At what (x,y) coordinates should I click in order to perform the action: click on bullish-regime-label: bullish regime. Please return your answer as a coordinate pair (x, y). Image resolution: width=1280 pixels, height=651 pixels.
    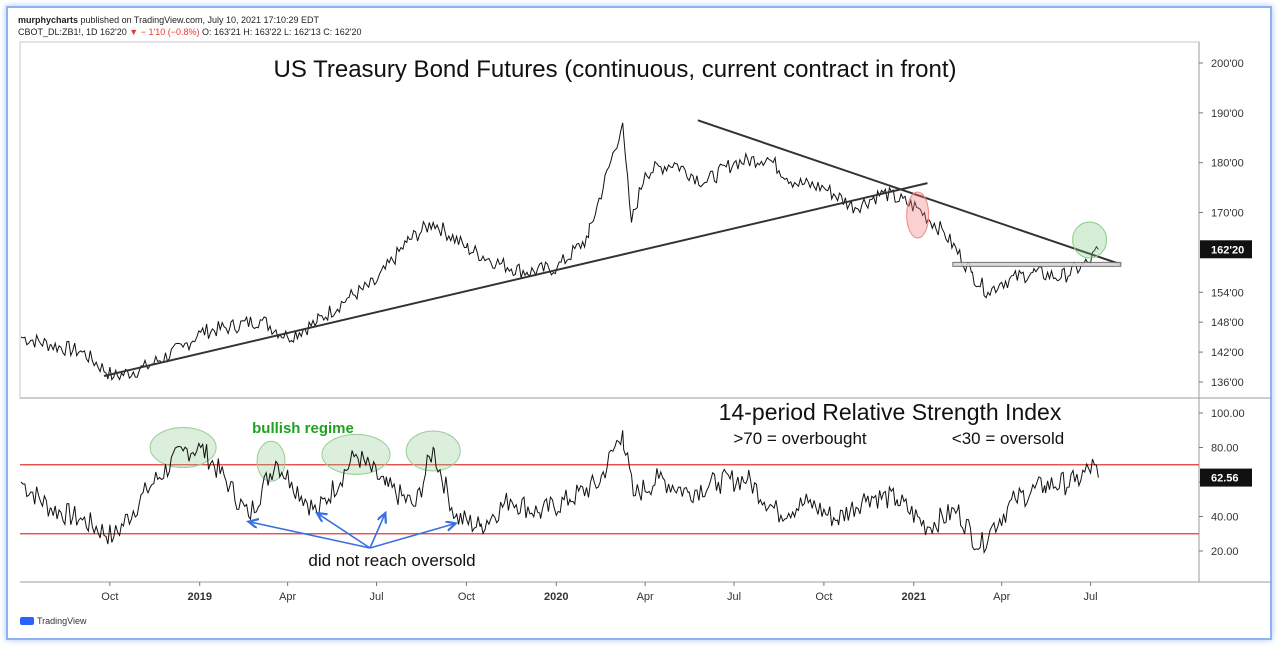
    Looking at the image, I should click on (303, 428).